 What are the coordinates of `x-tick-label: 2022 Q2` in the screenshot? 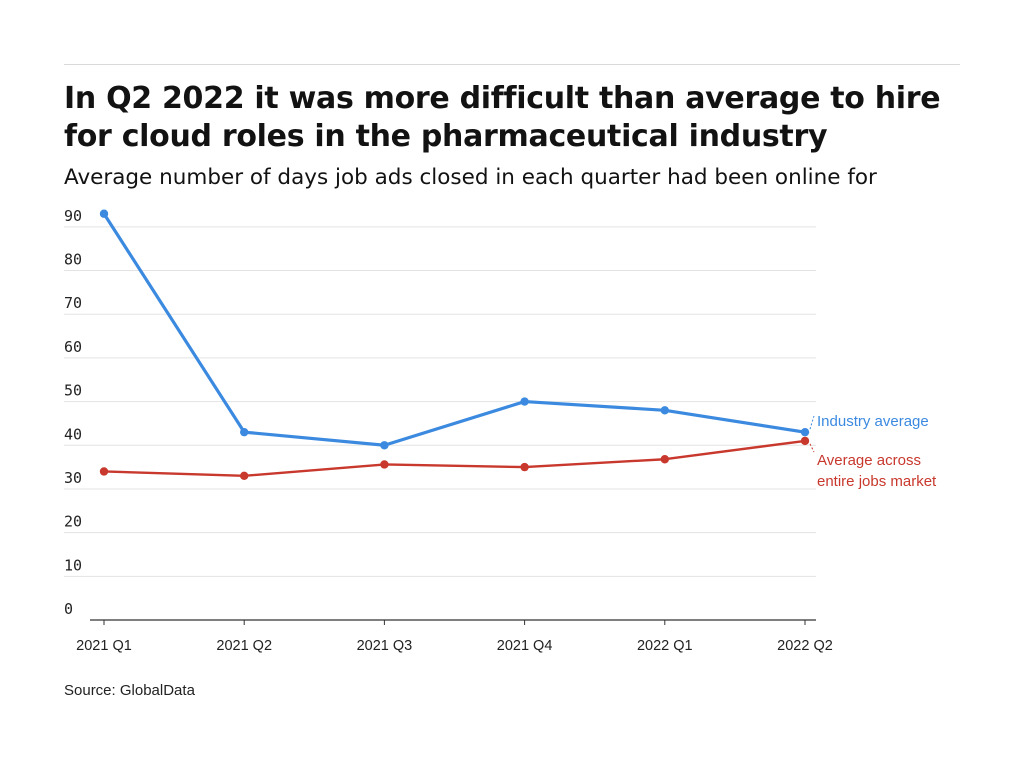 It's located at (805, 646).